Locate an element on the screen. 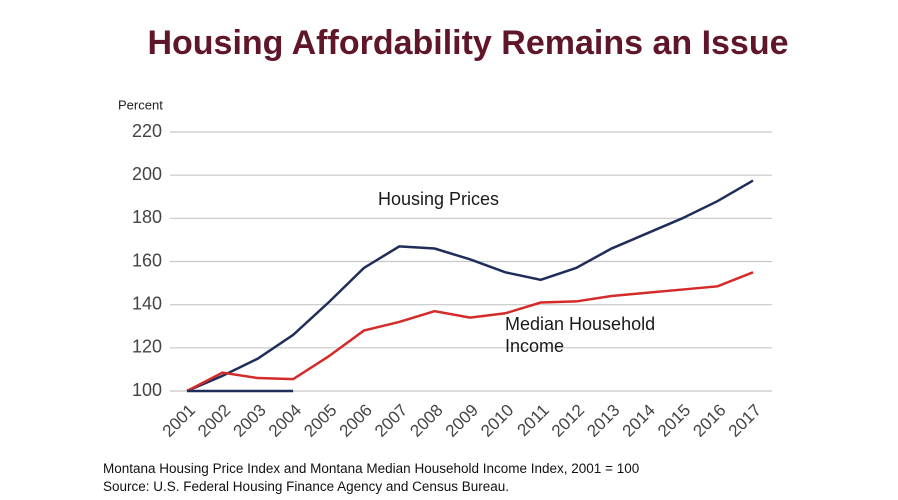  x-tick-label: 2012 is located at coordinates (568, 421).